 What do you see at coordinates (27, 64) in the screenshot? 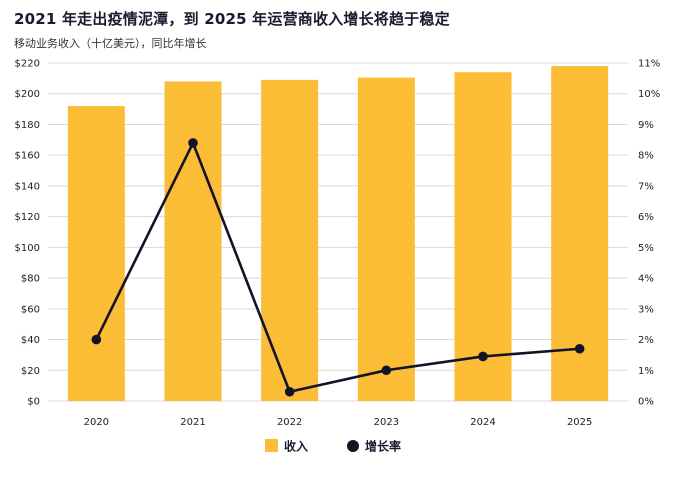
I see `y-left-tick-label: $220` at bounding box center [27, 64].